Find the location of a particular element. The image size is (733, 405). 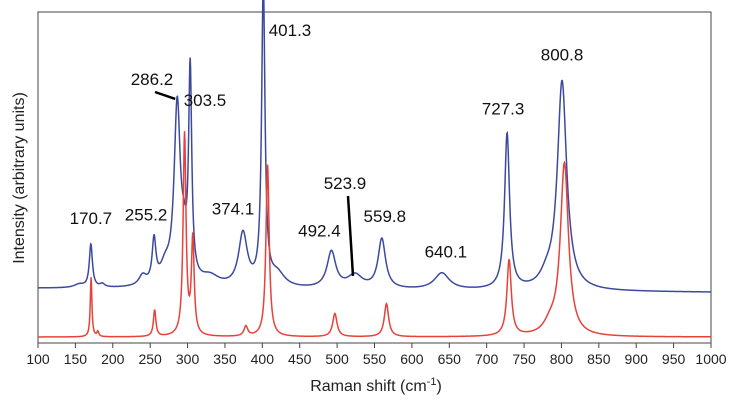

x-axis-title-superscript: -1 is located at coordinates (432, 382).